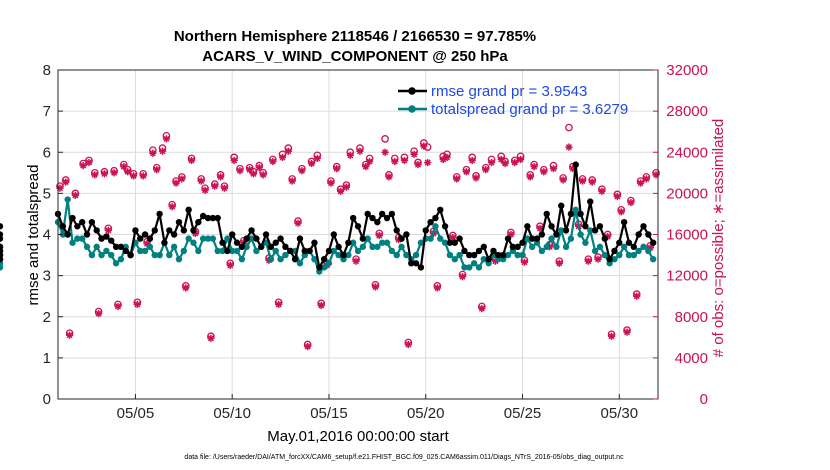 This screenshot has width=830, height=470. I want to click on legend-spread-marker, so click(412, 109).